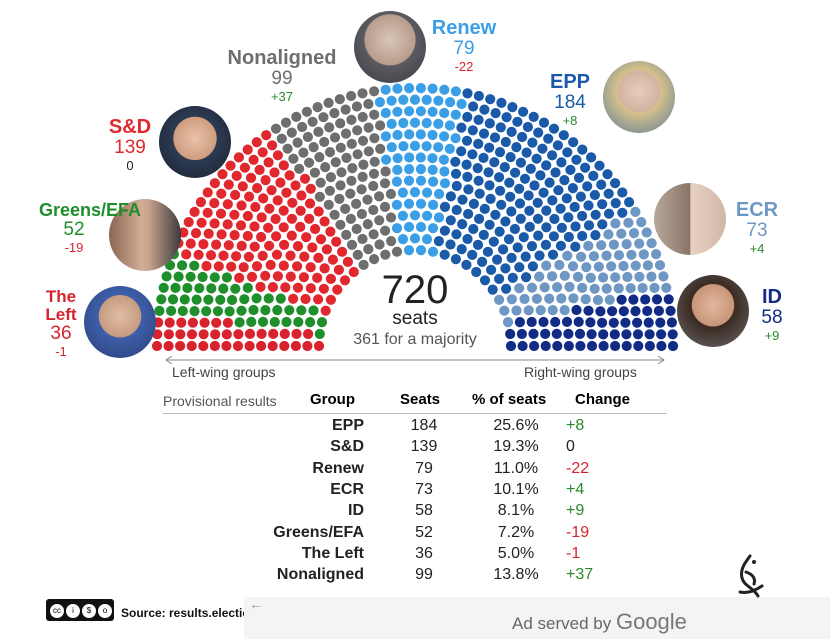 Image resolution: width=830 pixels, height=639 pixels. I want to click on left-leader-photo, so click(120, 322).